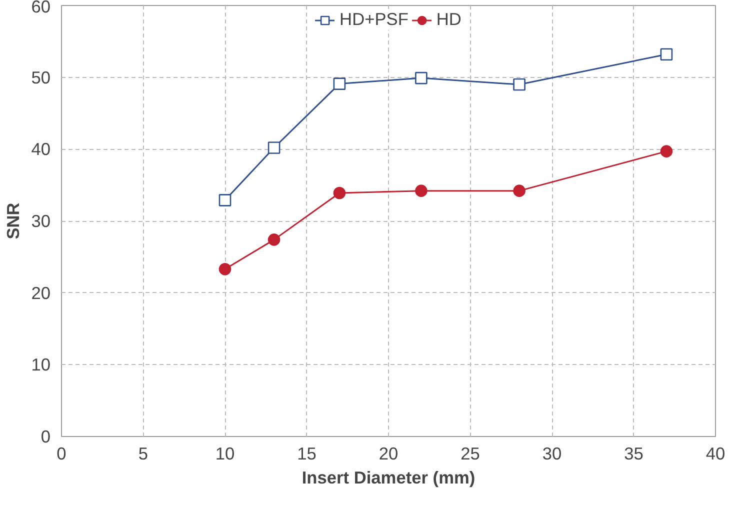 The image size is (745, 506). Describe the element at coordinates (41, 149) in the screenshot. I see `y-tick-label: 40` at that location.